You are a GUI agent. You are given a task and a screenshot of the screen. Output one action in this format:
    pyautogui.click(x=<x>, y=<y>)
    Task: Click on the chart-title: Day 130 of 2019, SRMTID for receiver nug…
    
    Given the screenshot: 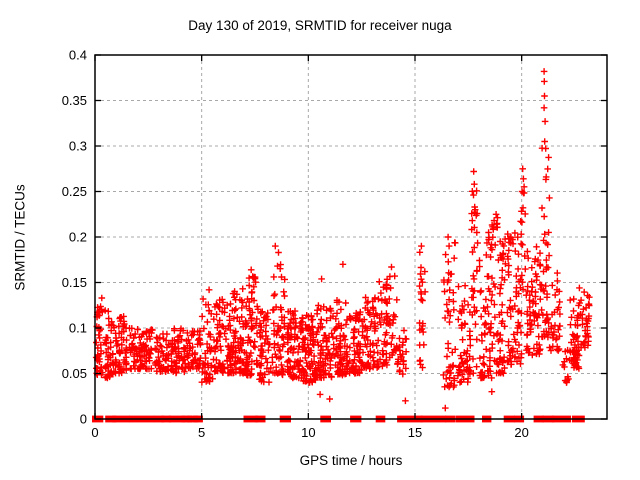 What is the action you would take?
    pyautogui.click(x=320, y=25)
    